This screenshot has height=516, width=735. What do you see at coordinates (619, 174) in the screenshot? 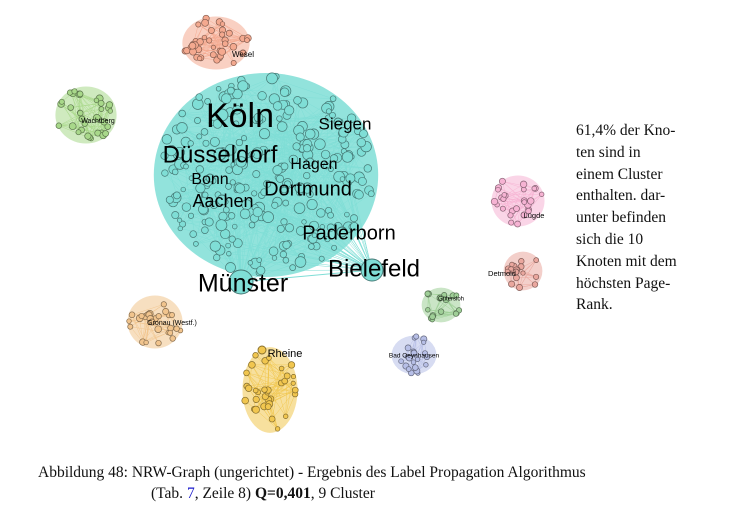
I see `side-note-line: einem Cluster` at bounding box center [619, 174].